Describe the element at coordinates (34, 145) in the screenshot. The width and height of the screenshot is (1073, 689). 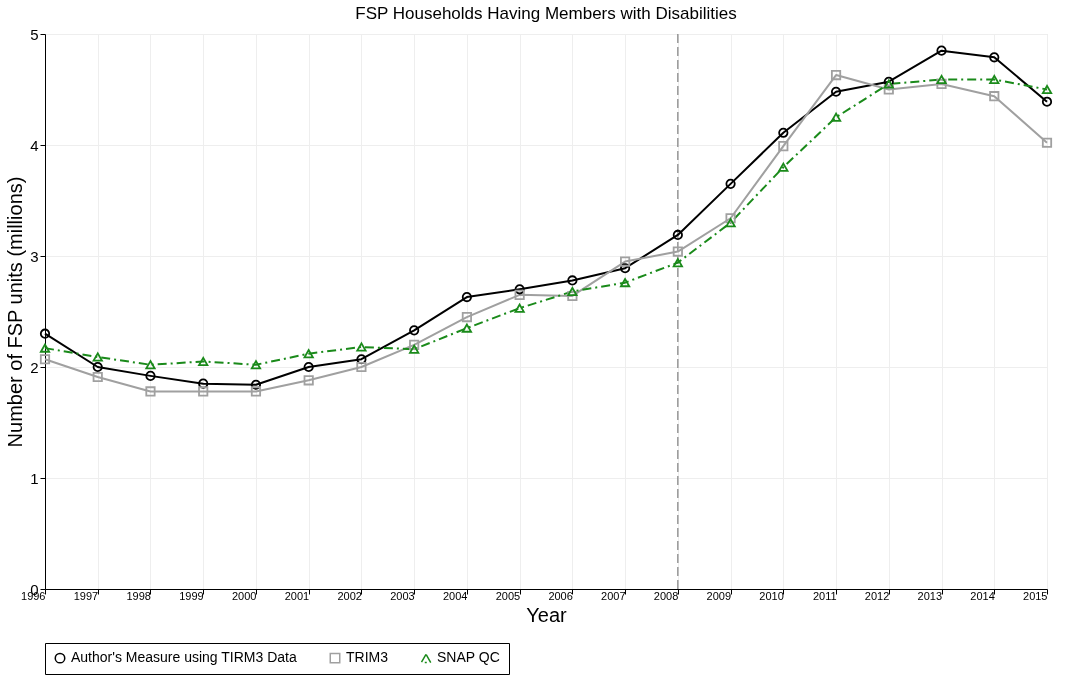
I see `y-tick-label: 4` at that location.